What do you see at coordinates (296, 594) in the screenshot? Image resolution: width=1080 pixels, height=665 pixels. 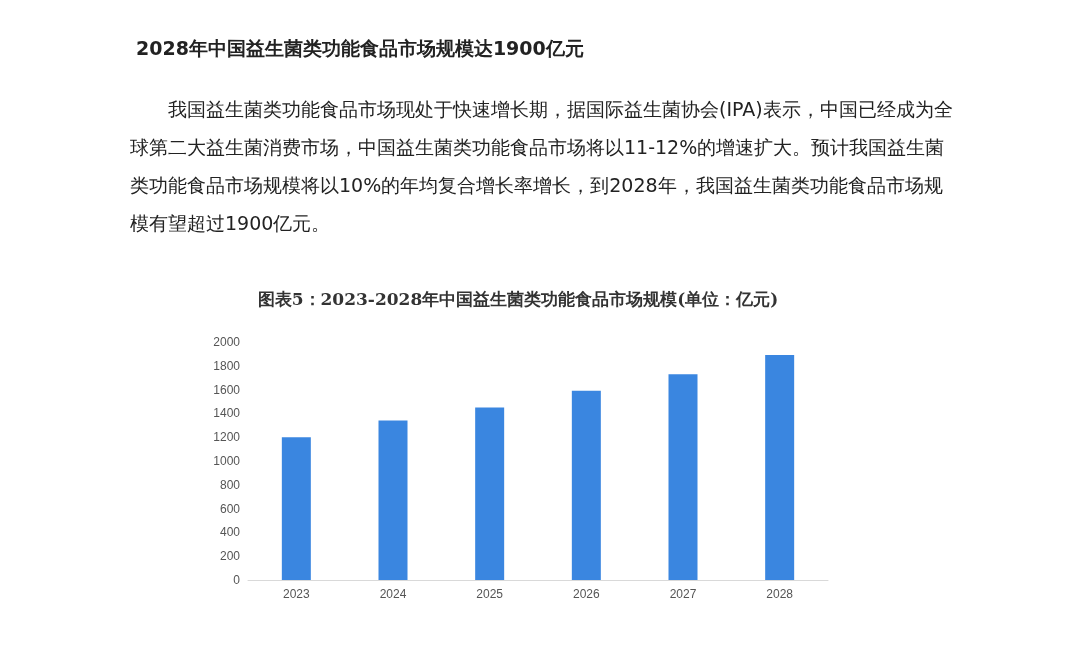 I see `x-tick-label: 2023` at bounding box center [296, 594].